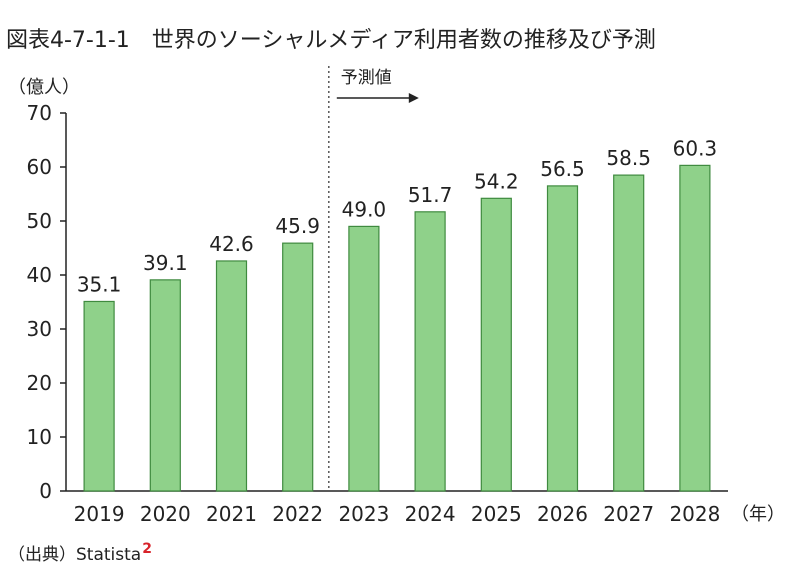 The image size is (800, 577). I want to click on forecast-arrow-head, so click(413, 98).